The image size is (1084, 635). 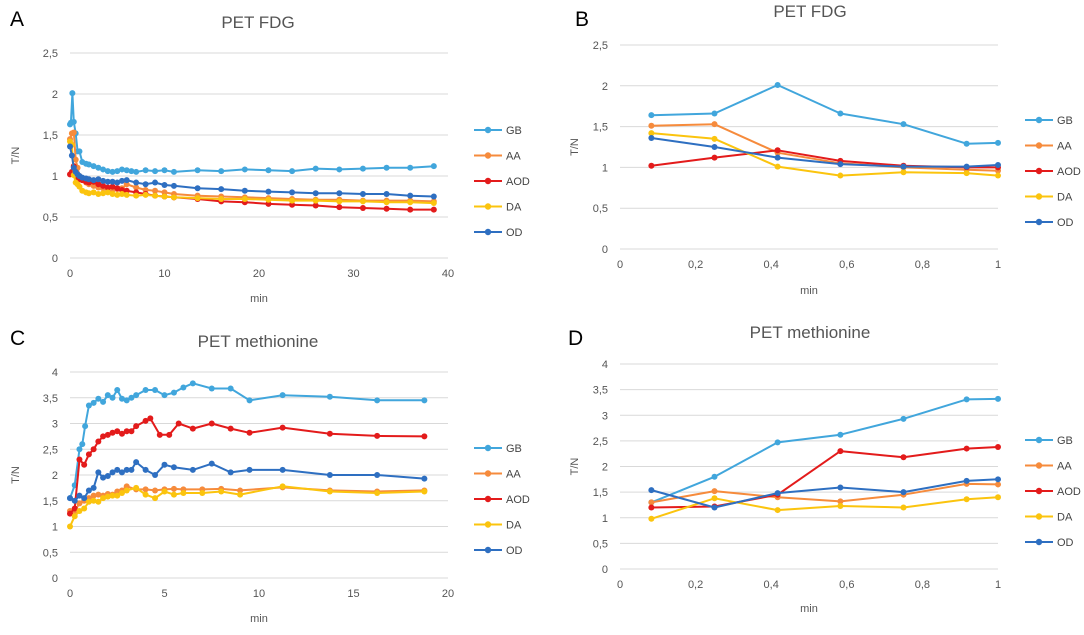 I want to click on panel-letter: B, so click(x=582, y=19).